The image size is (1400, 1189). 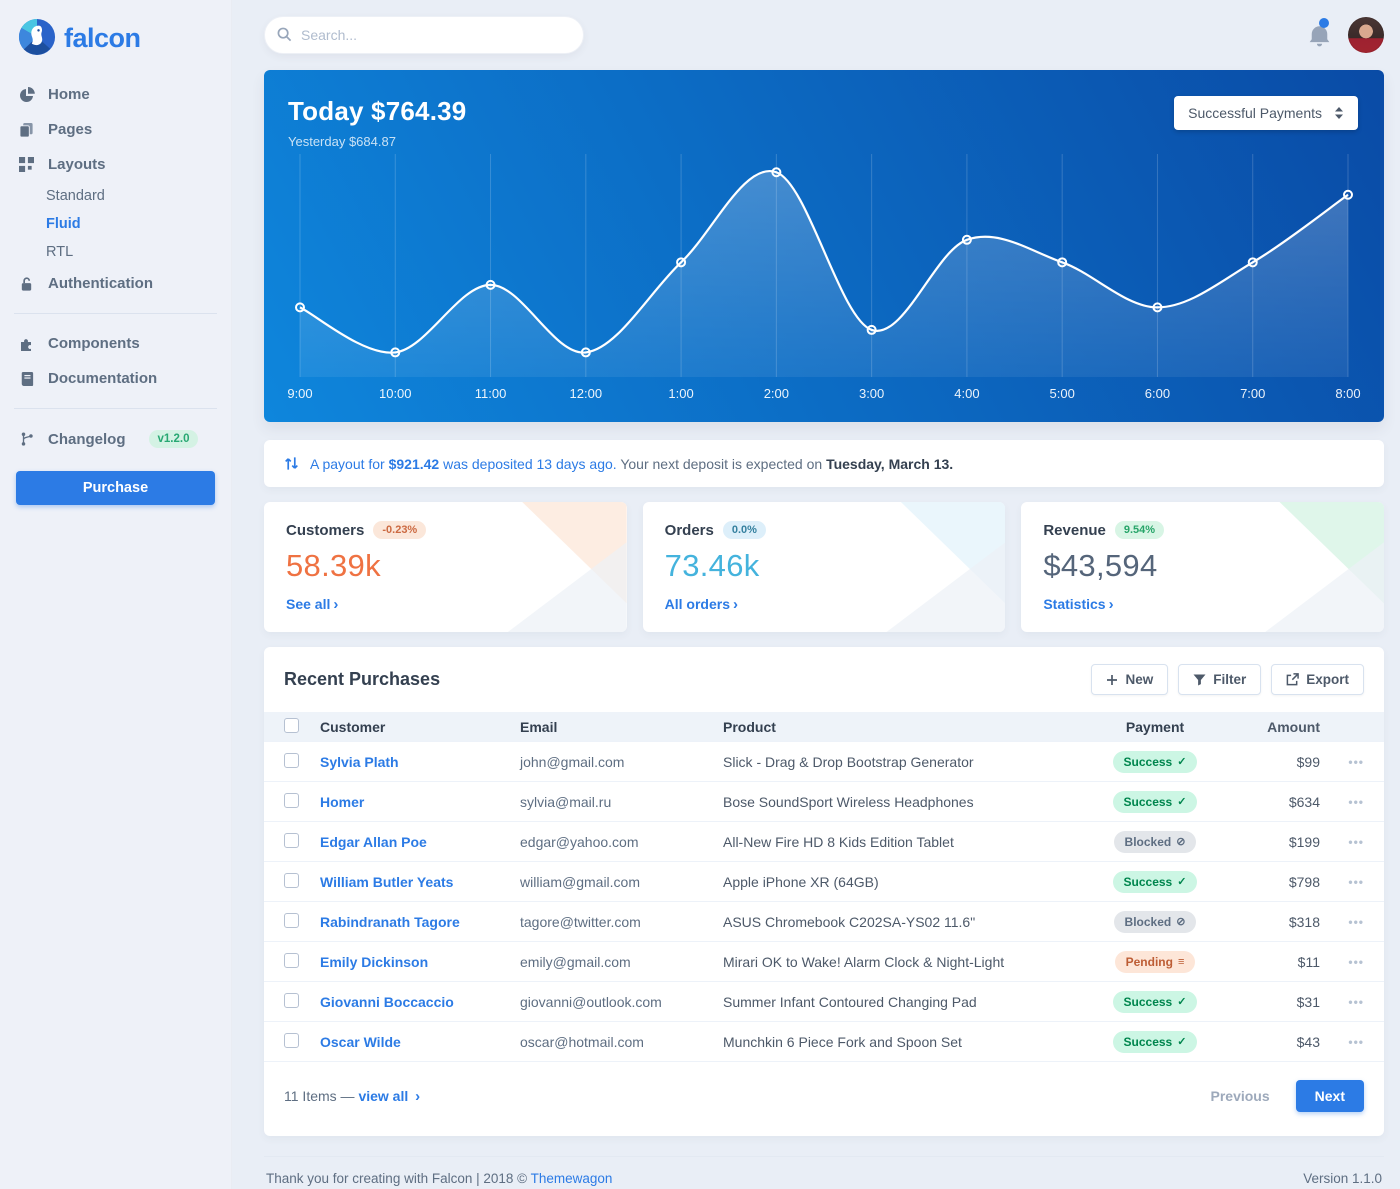 I want to click on sidebar-item-changelog: Changelog v1.2.0, so click(x=115, y=439).